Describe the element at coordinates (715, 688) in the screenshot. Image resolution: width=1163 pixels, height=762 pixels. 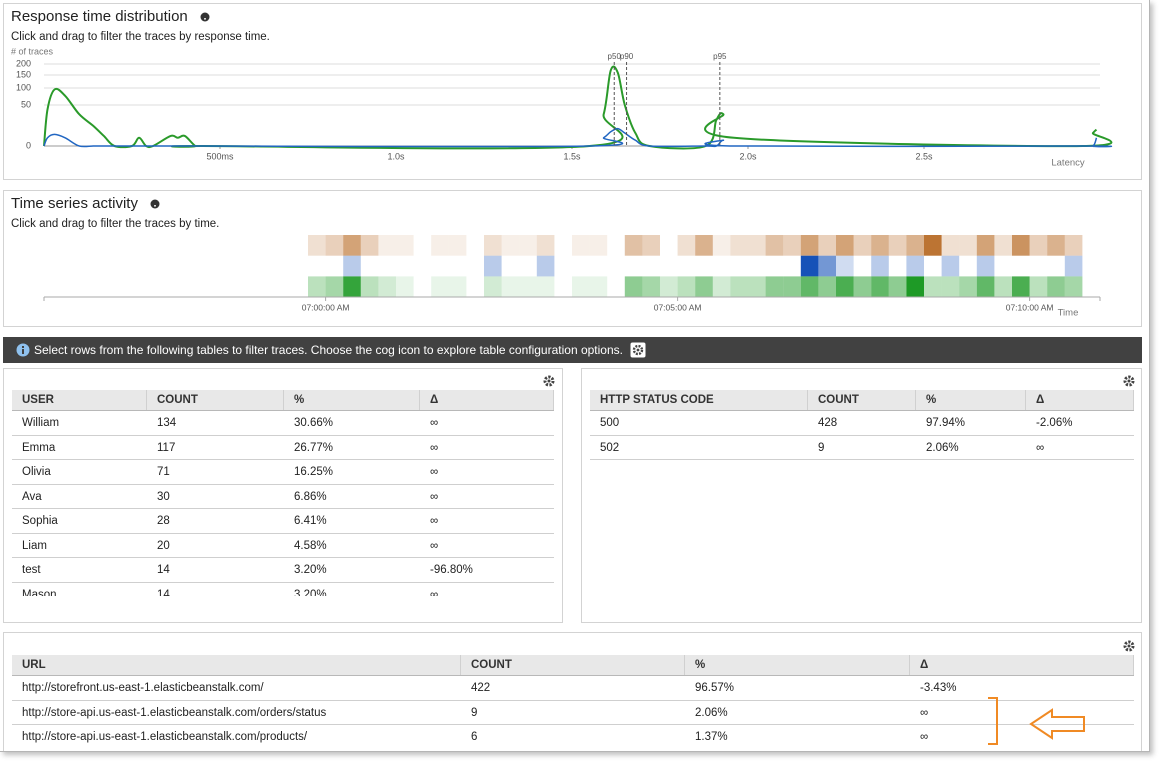
I see `table-cell: 96.57%` at that location.